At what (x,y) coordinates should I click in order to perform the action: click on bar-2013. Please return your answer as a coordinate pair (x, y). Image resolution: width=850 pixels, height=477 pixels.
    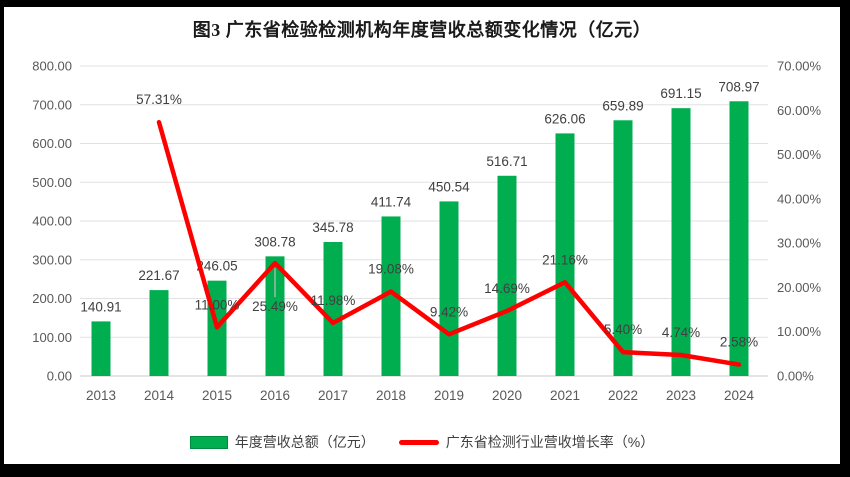
    Looking at the image, I should click on (101, 348).